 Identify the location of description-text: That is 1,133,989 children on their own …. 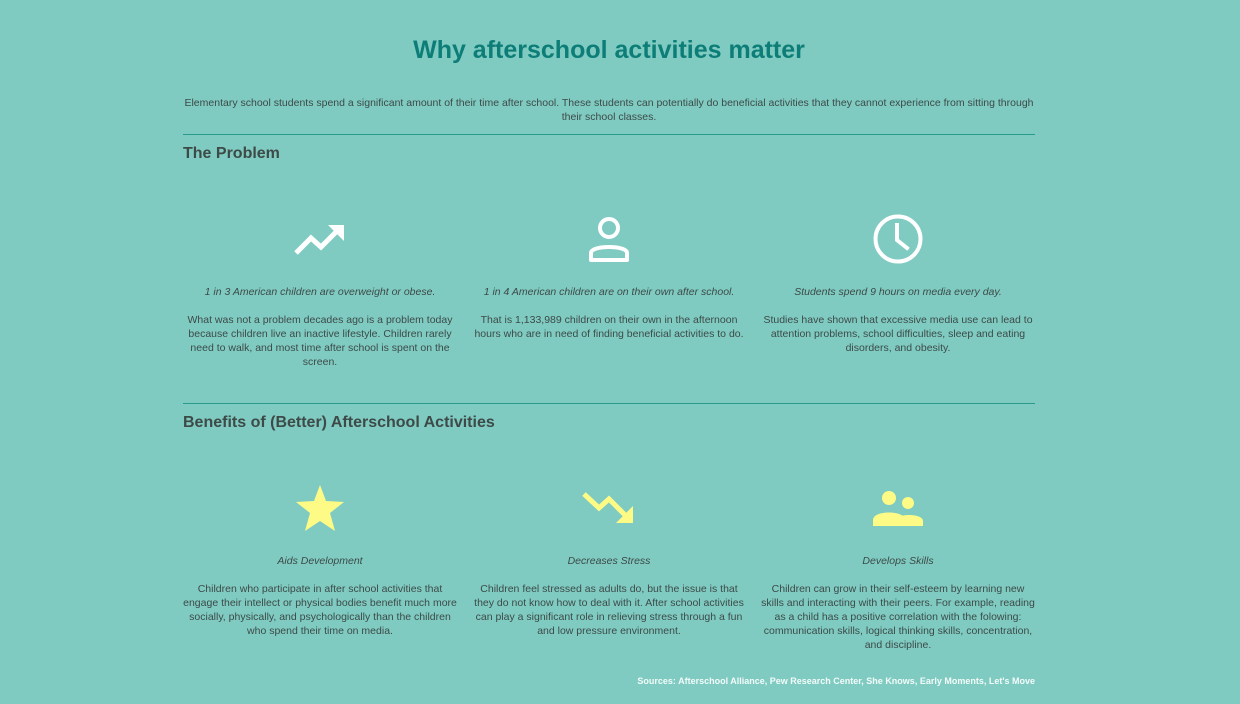
(609, 327).